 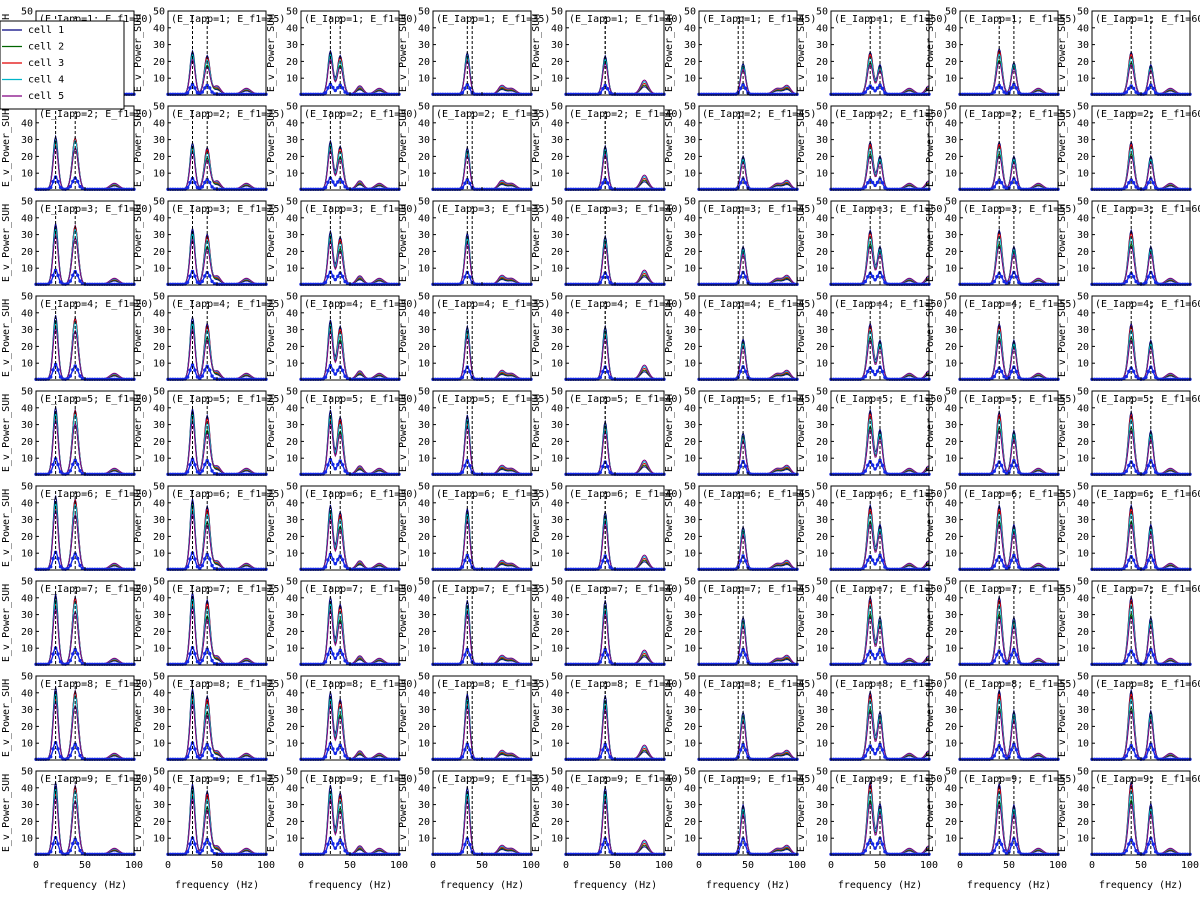 I want to click on y-tick-label-20-iapp1-f40: 20, so click(x=557, y=62).